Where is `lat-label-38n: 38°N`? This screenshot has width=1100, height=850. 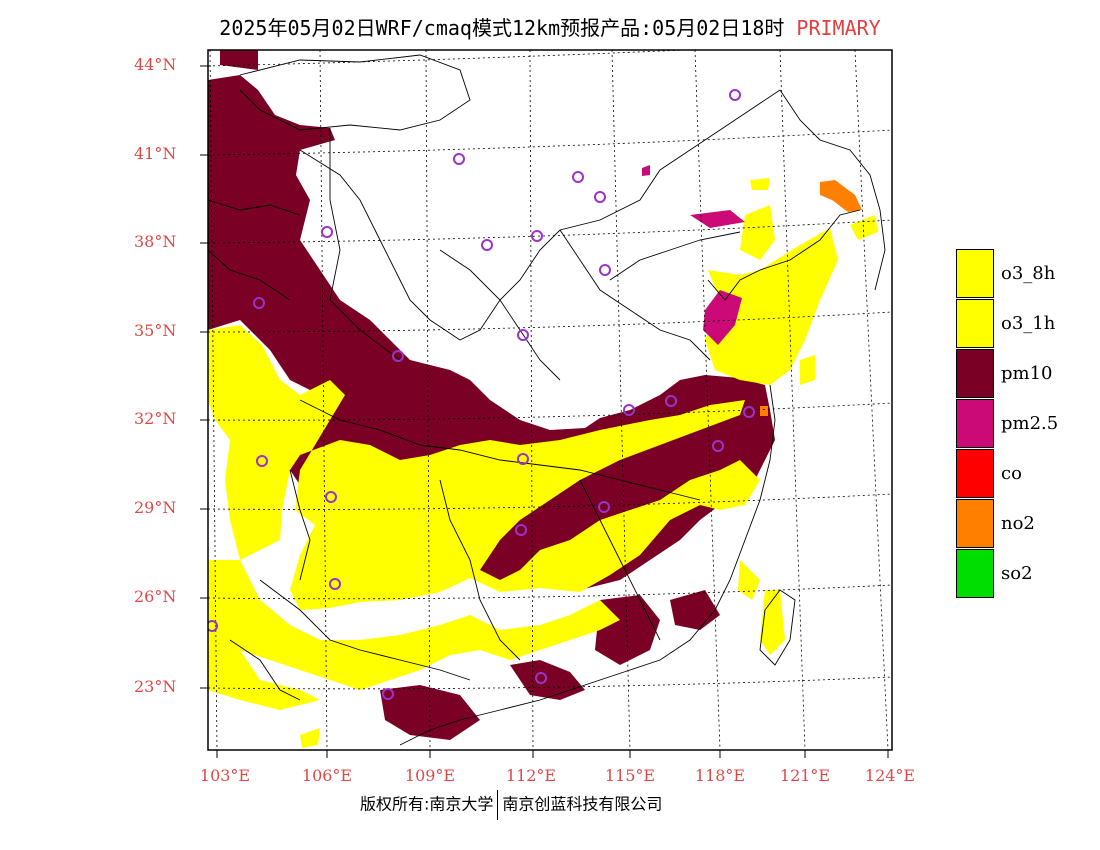
lat-label-38n: 38°N is located at coordinates (155, 241).